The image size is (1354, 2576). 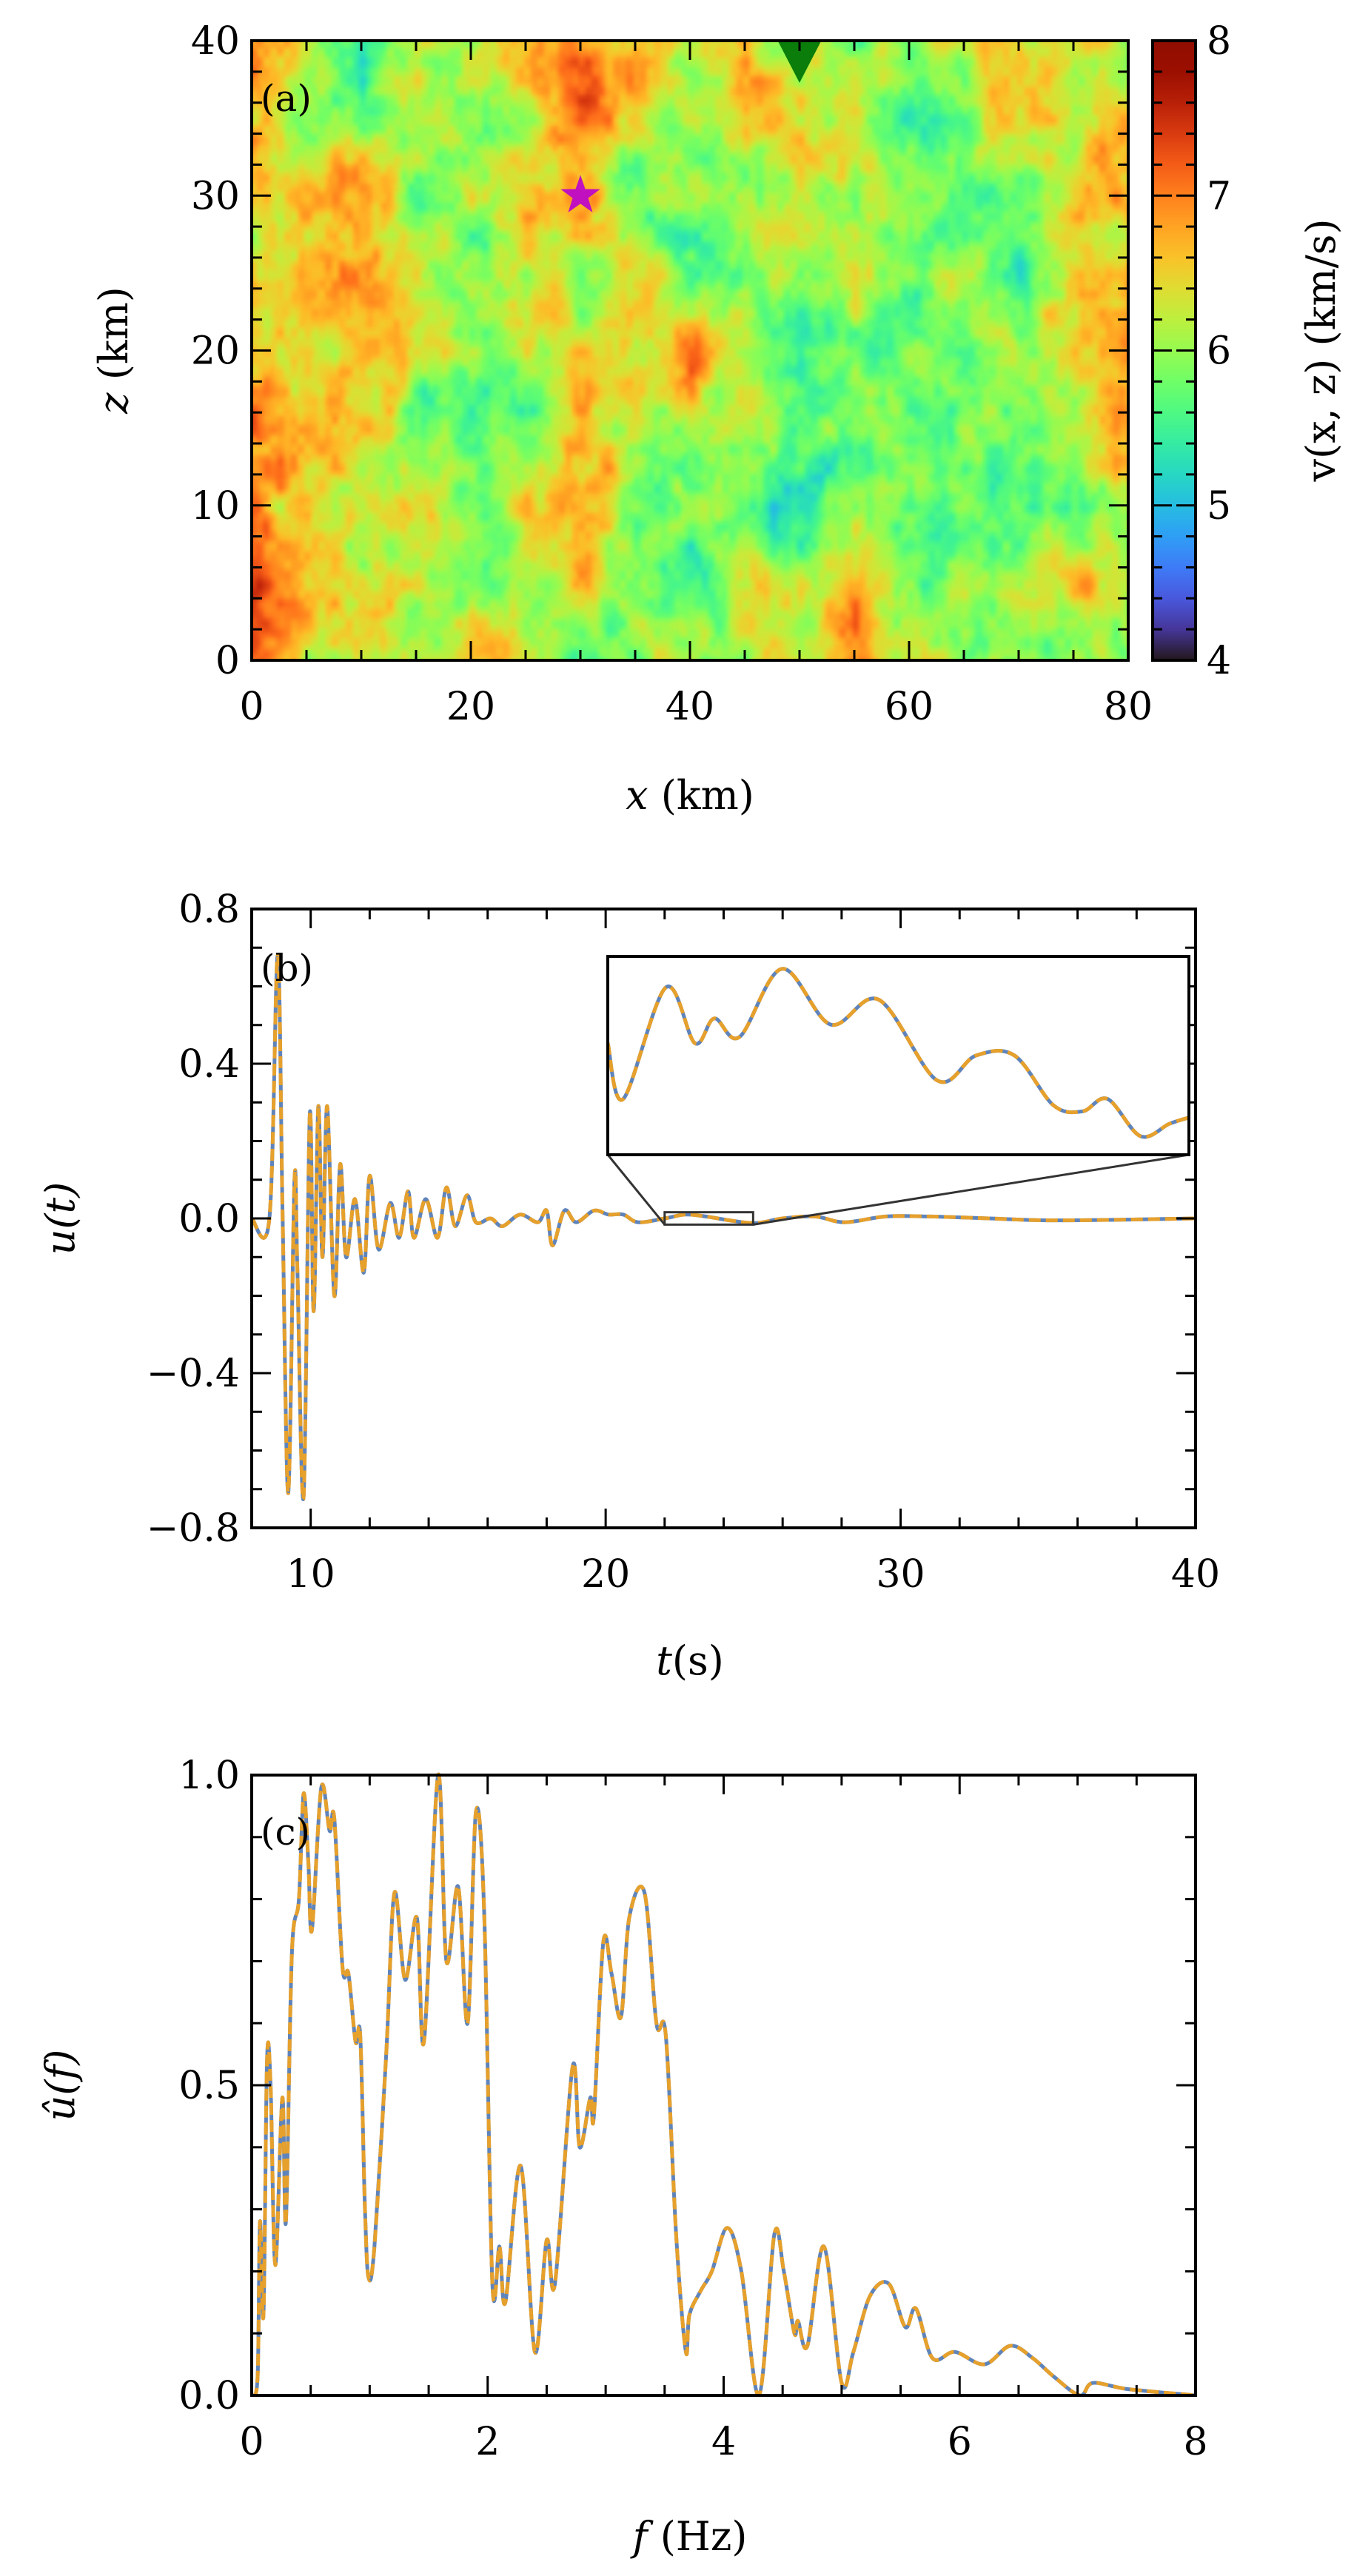 What do you see at coordinates (113, 403) in the screenshot?
I see `y-axis-var: z` at bounding box center [113, 403].